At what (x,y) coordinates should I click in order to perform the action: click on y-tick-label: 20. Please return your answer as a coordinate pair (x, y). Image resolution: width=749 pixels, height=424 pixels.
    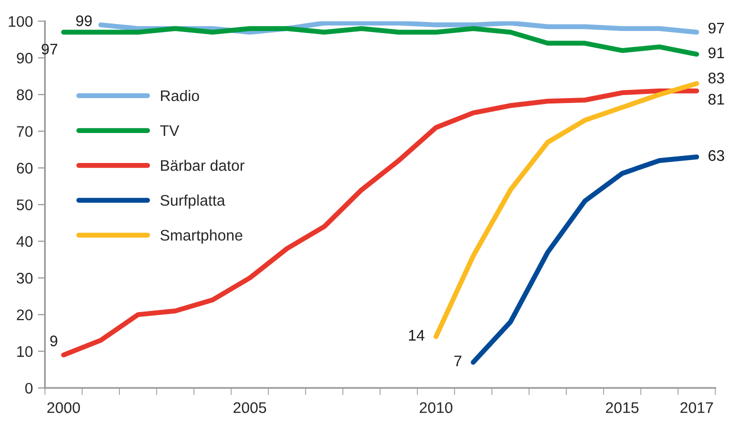
    Looking at the image, I should click on (24, 314).